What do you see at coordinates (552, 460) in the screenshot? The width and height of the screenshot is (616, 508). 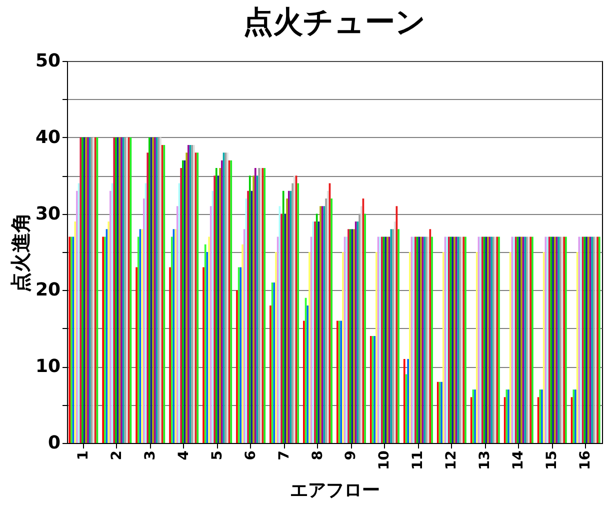 I see `x-tick-label: 15` at bounding box center [552, 460].